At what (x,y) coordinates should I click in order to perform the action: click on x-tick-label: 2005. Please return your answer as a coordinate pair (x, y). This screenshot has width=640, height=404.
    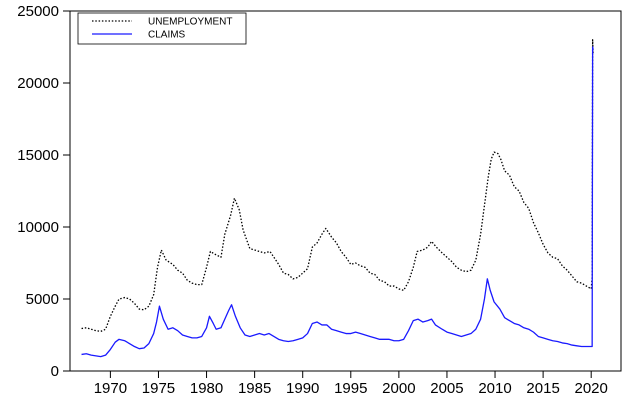
    Looking at the image, I should click on (446, 388).